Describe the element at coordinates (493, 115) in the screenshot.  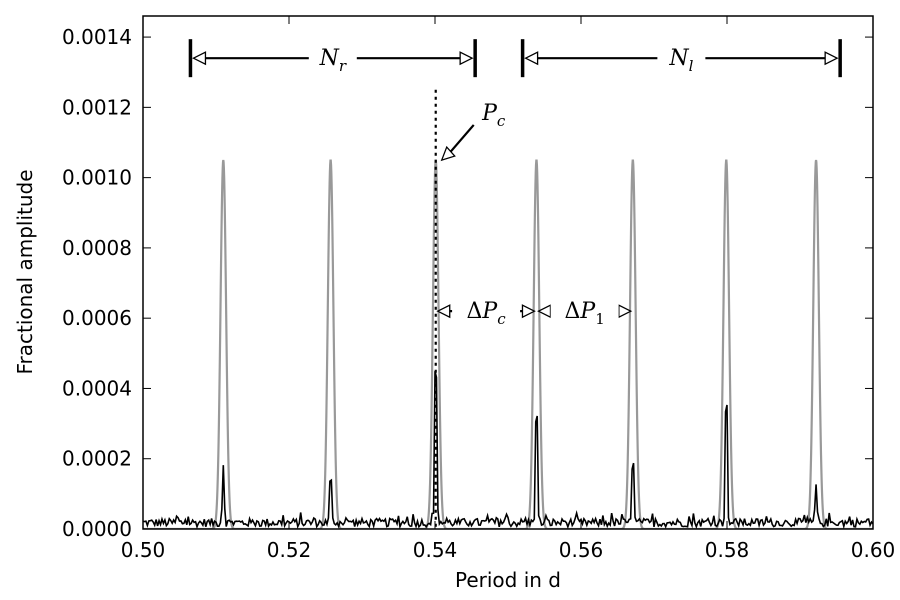
I see `pc-label: Pc` at that location.